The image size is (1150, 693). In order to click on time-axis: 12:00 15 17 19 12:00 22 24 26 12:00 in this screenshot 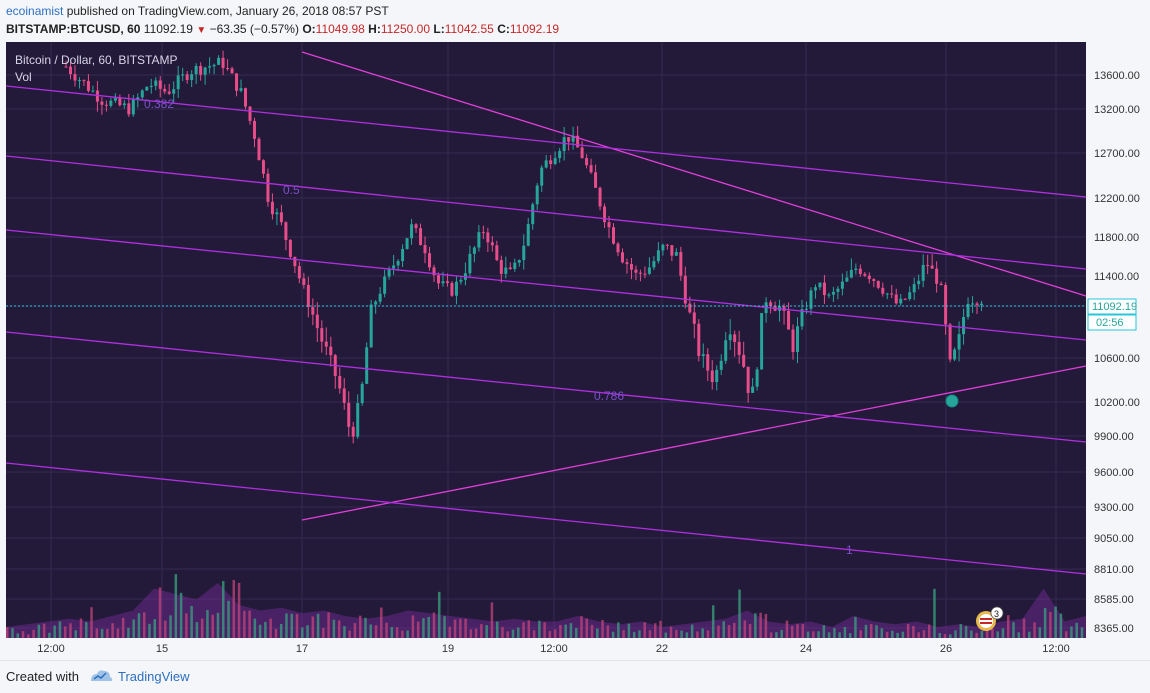, I will do `click(553, 649)`.